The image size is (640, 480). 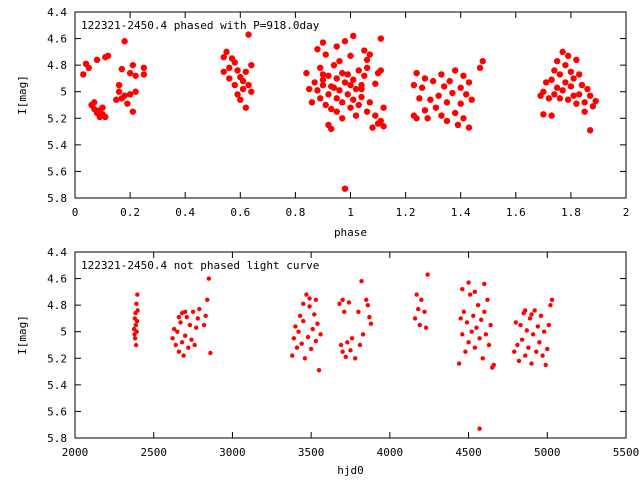 What do you see at coordinates (240, 212) in the screenshot?
I see `x-tick-label: 0.6` at bounding box center [240, 212].